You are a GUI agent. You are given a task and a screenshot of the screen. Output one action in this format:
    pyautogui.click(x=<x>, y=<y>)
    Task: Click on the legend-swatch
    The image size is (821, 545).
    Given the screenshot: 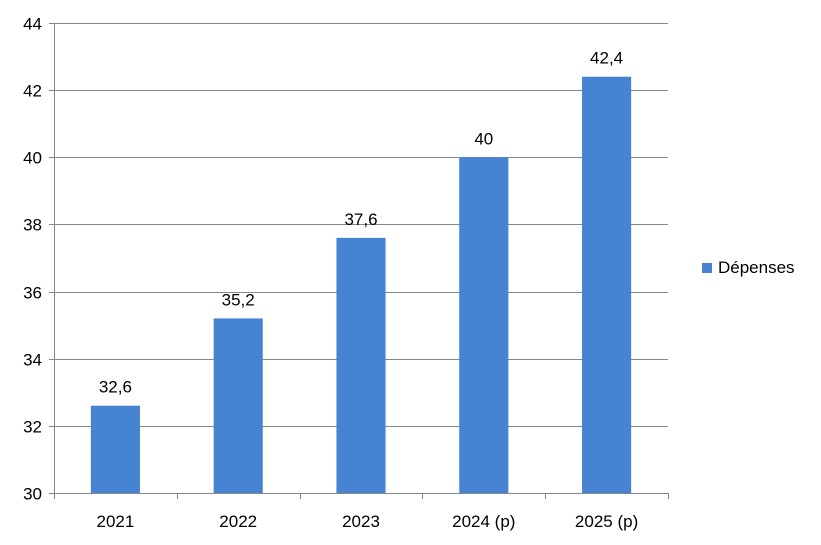 What is the action you would take?
    pyautogui.click(x=707, y=268)
    